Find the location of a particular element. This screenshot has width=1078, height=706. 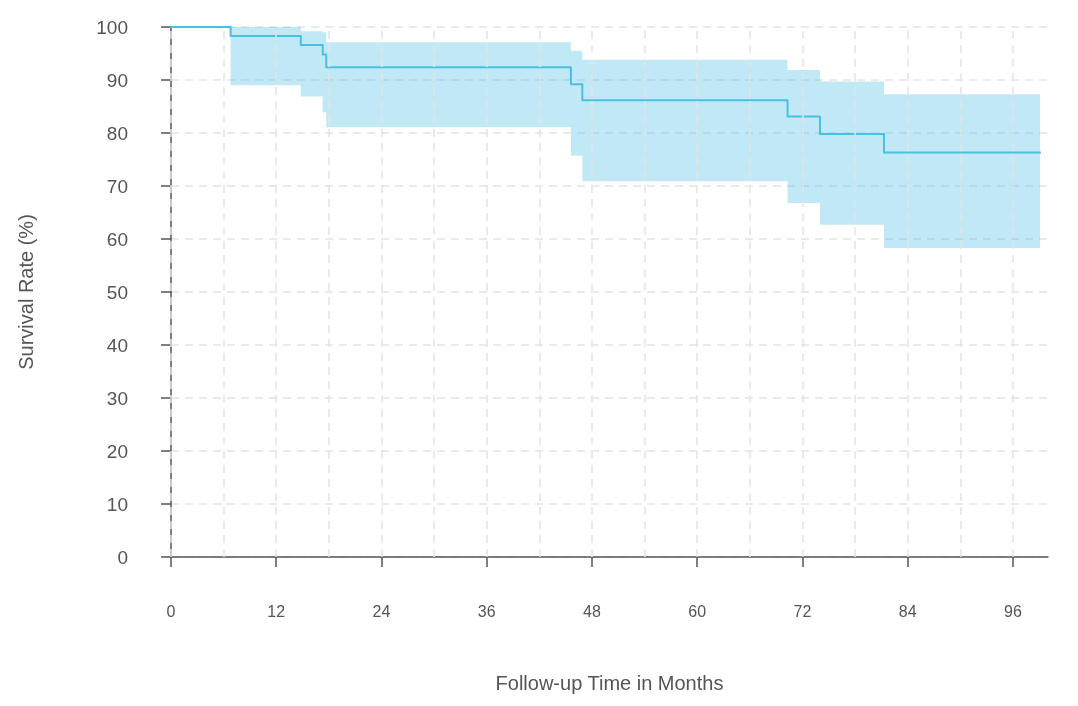

x-tick-label: 84 is located at coordinates (907, 611).